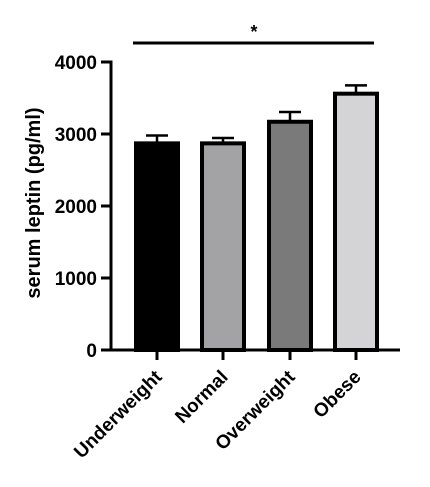 This screenshot has width=430, height=487. I want to click on significance-annotation: *, so click(253, 33).